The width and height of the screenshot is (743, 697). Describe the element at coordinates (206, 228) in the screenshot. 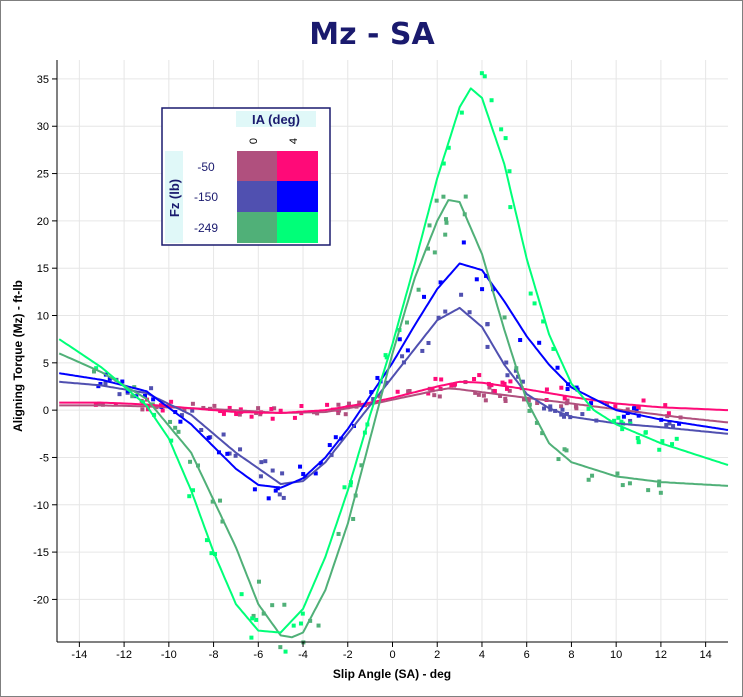

I see `legend-row-label: -249` at that location.